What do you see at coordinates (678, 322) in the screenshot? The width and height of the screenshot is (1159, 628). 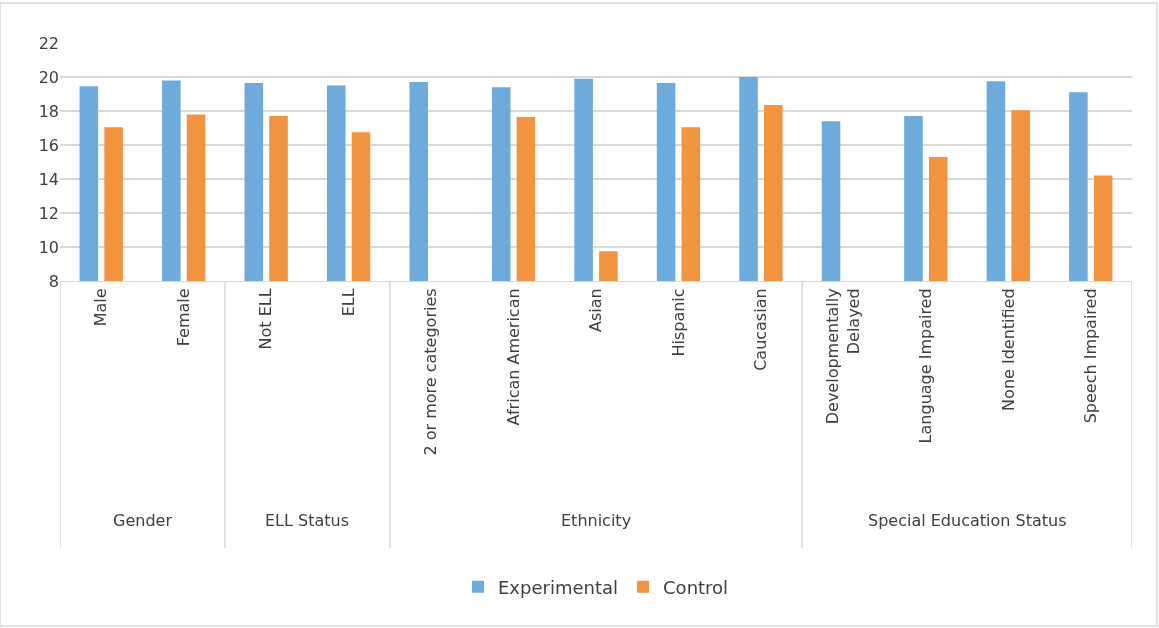 I see `x-tick-label: Hispanic` at bounding box center [678, 322].